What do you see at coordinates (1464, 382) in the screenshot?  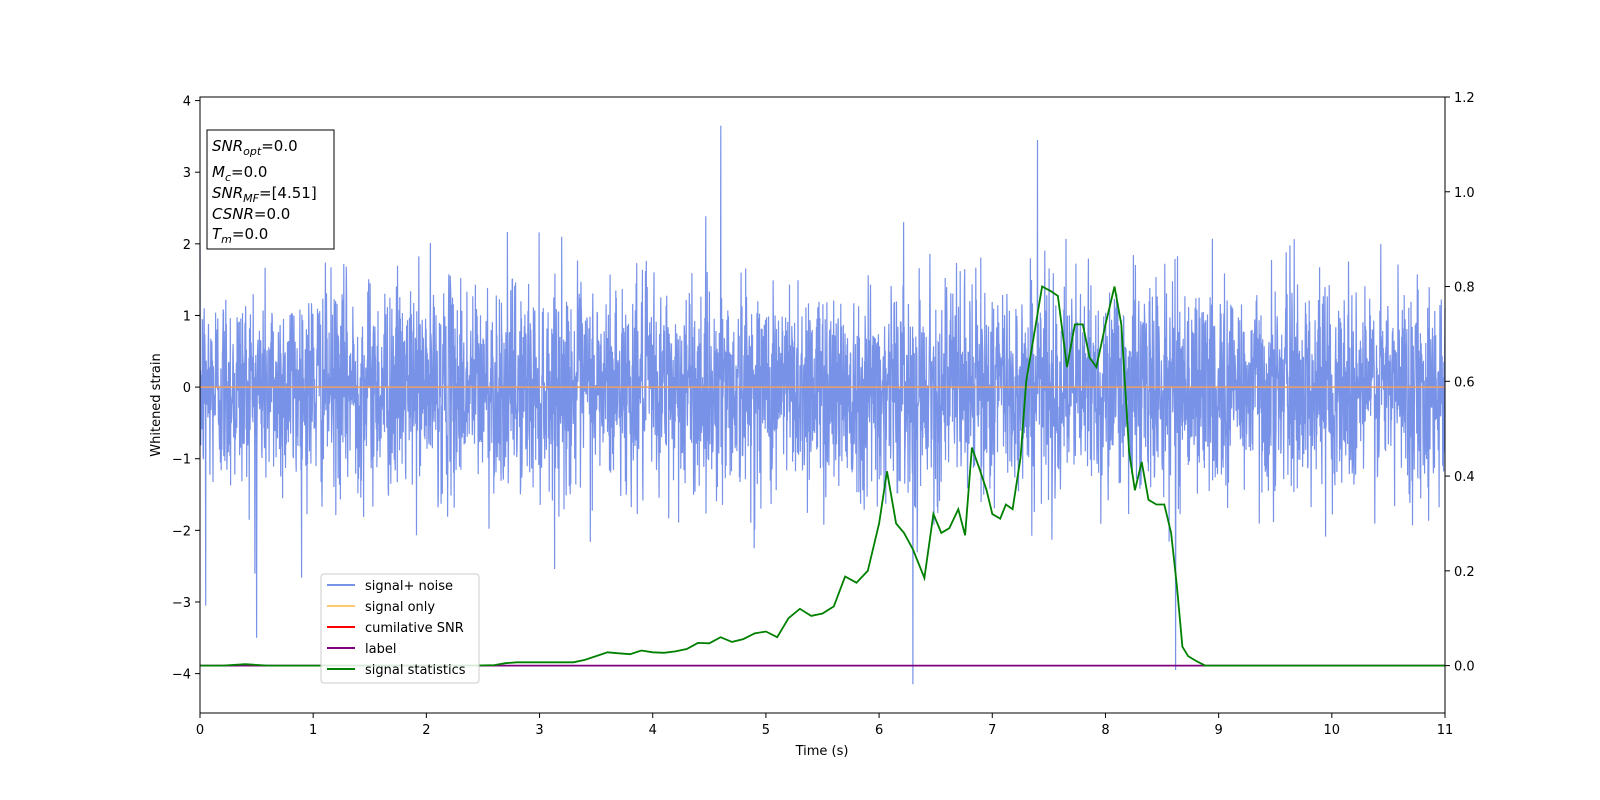 I see `y2-tick-label: 0.6` at bounding box center [1464, 382].